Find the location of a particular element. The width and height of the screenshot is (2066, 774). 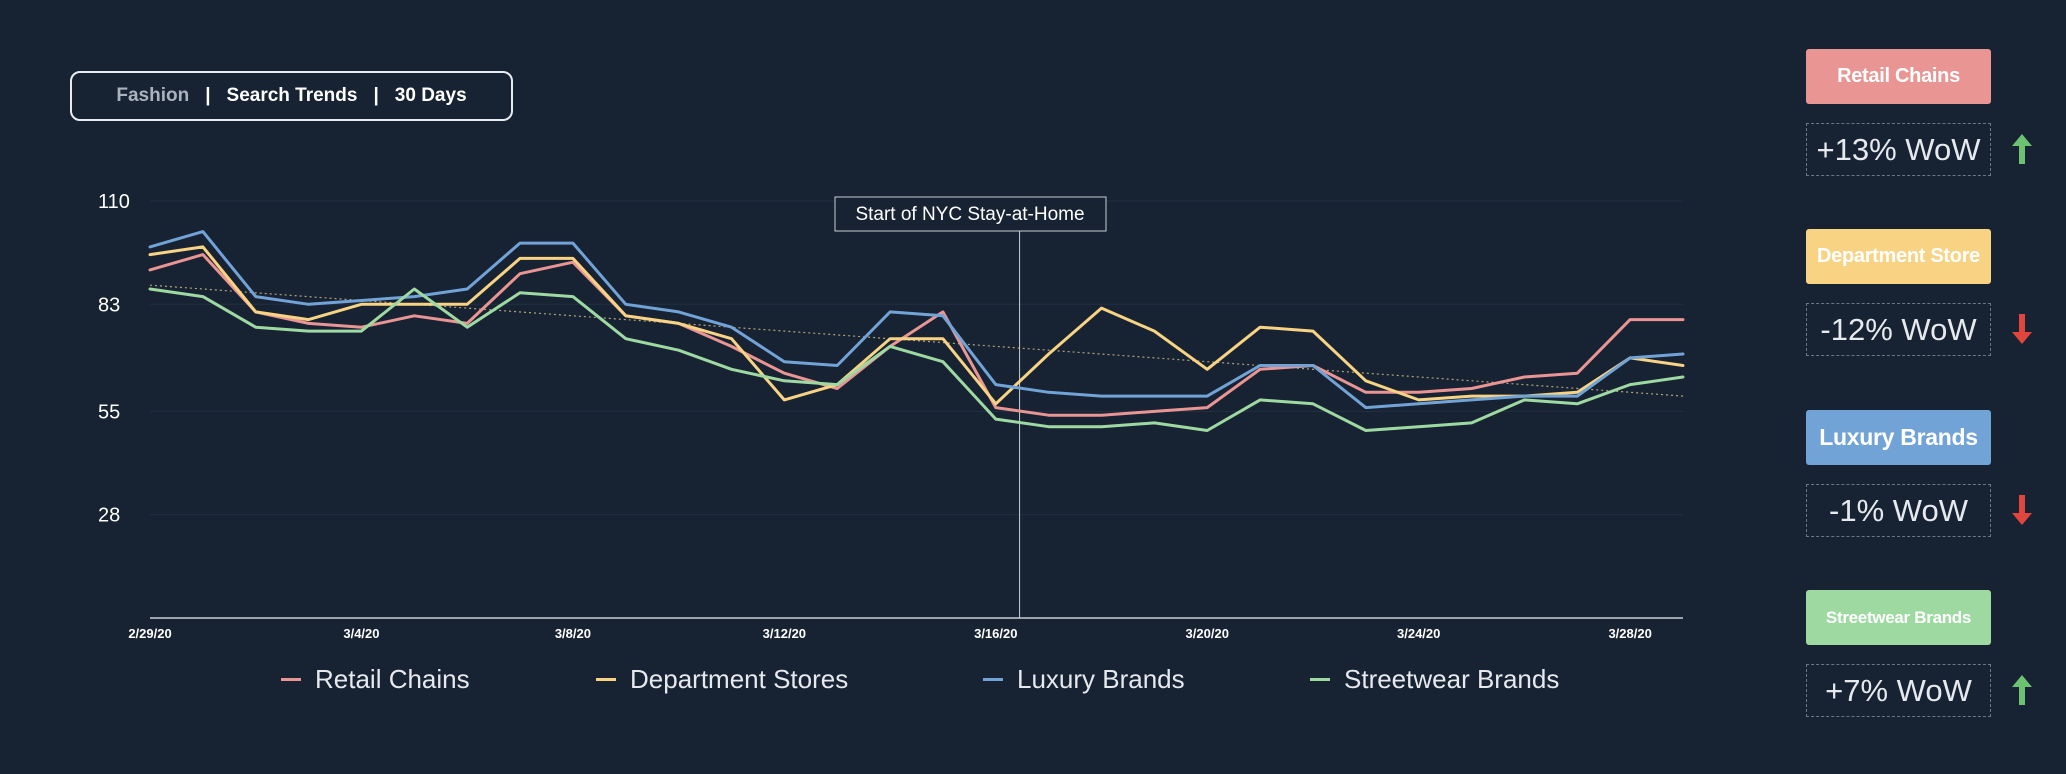

side-value-retail-chains: +13% WoW is located at coordinates (1898, 149).